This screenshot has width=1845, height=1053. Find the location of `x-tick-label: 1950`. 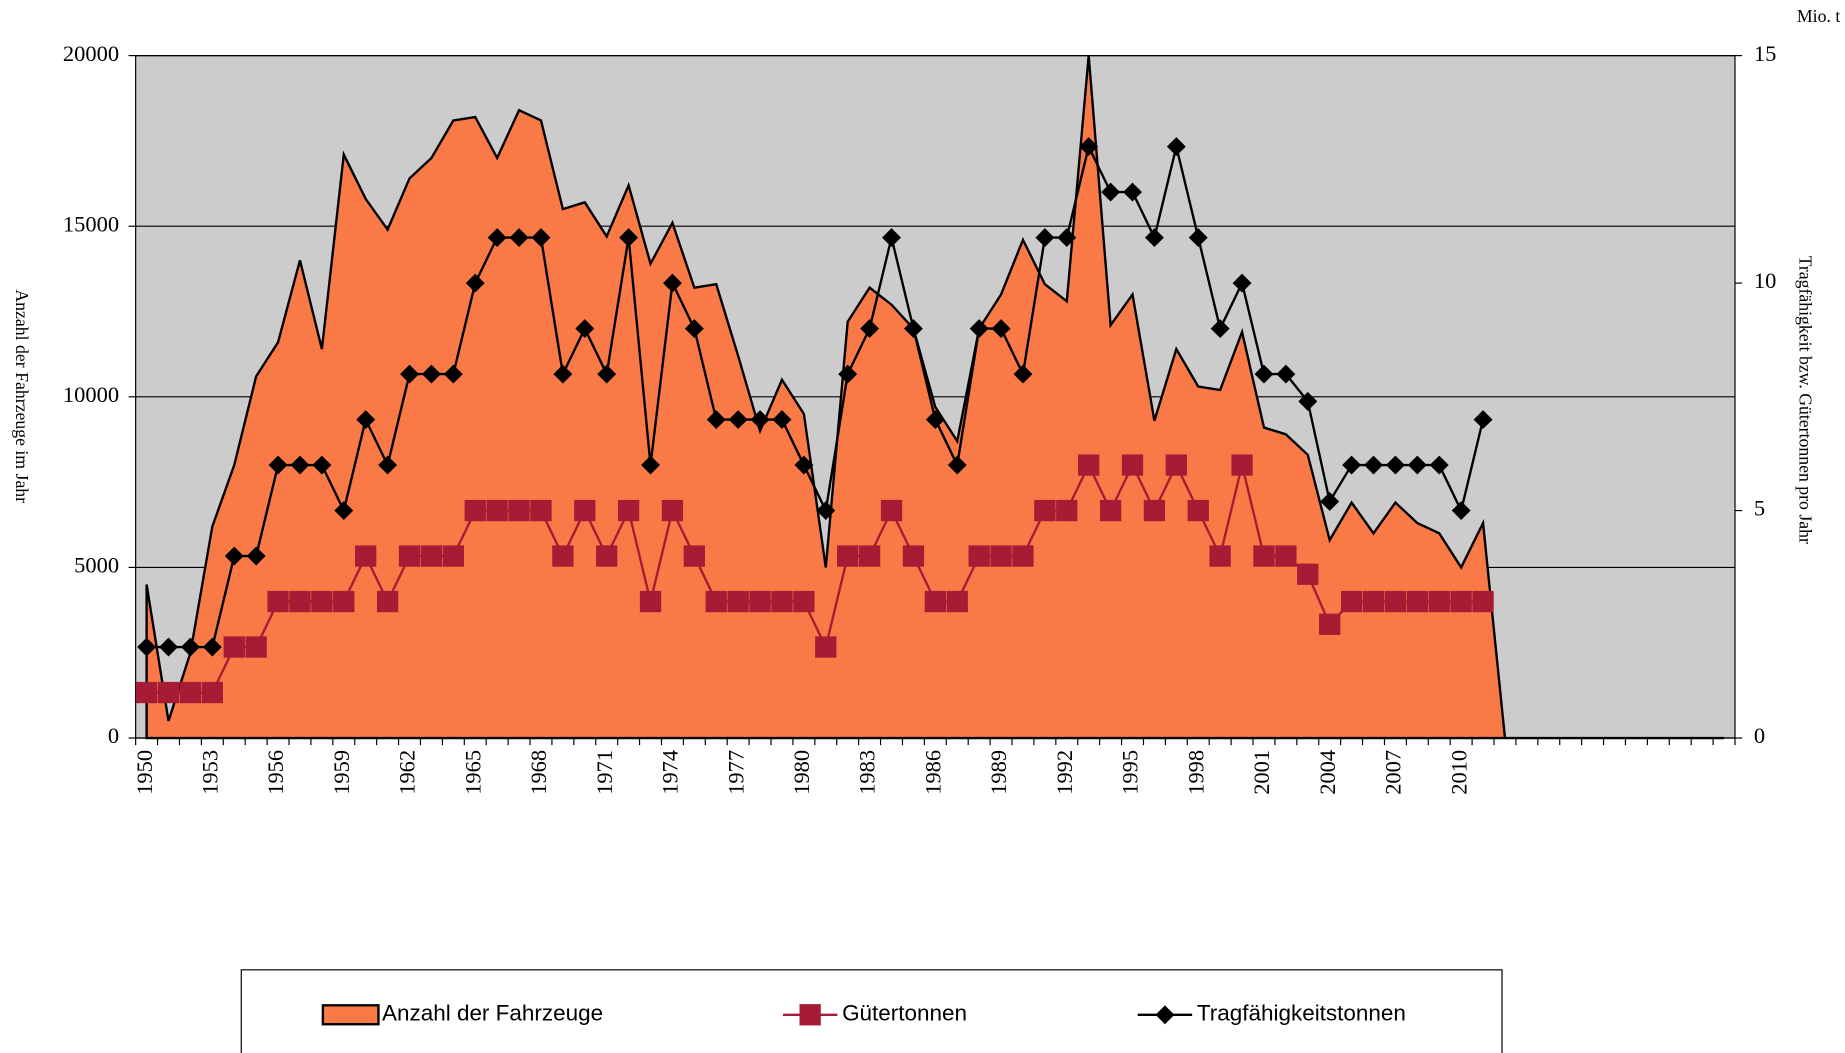

x-tick-label: 1950 is located at coordinates (144, 772).